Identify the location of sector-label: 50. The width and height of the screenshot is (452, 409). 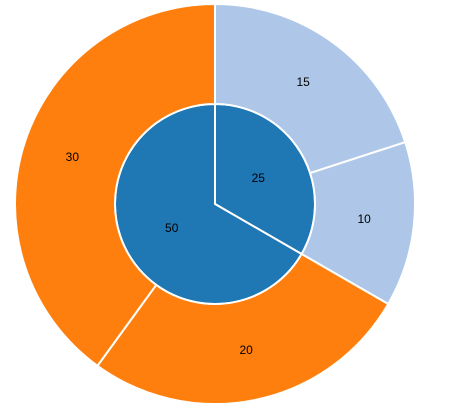
(172, 228).